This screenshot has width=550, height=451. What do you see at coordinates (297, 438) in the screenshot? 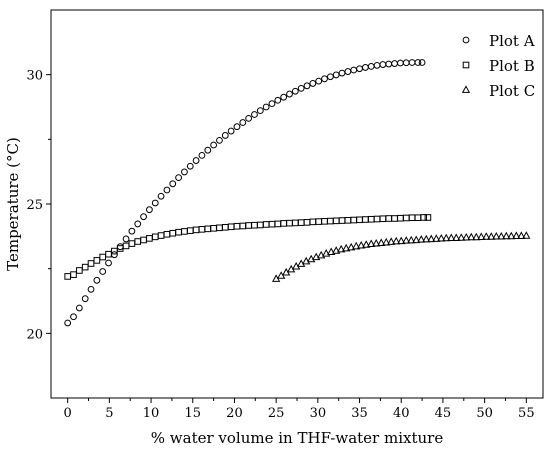
I see `x-axis-title: % water volume in THF-water mixture` at bounding box center [297, 438].